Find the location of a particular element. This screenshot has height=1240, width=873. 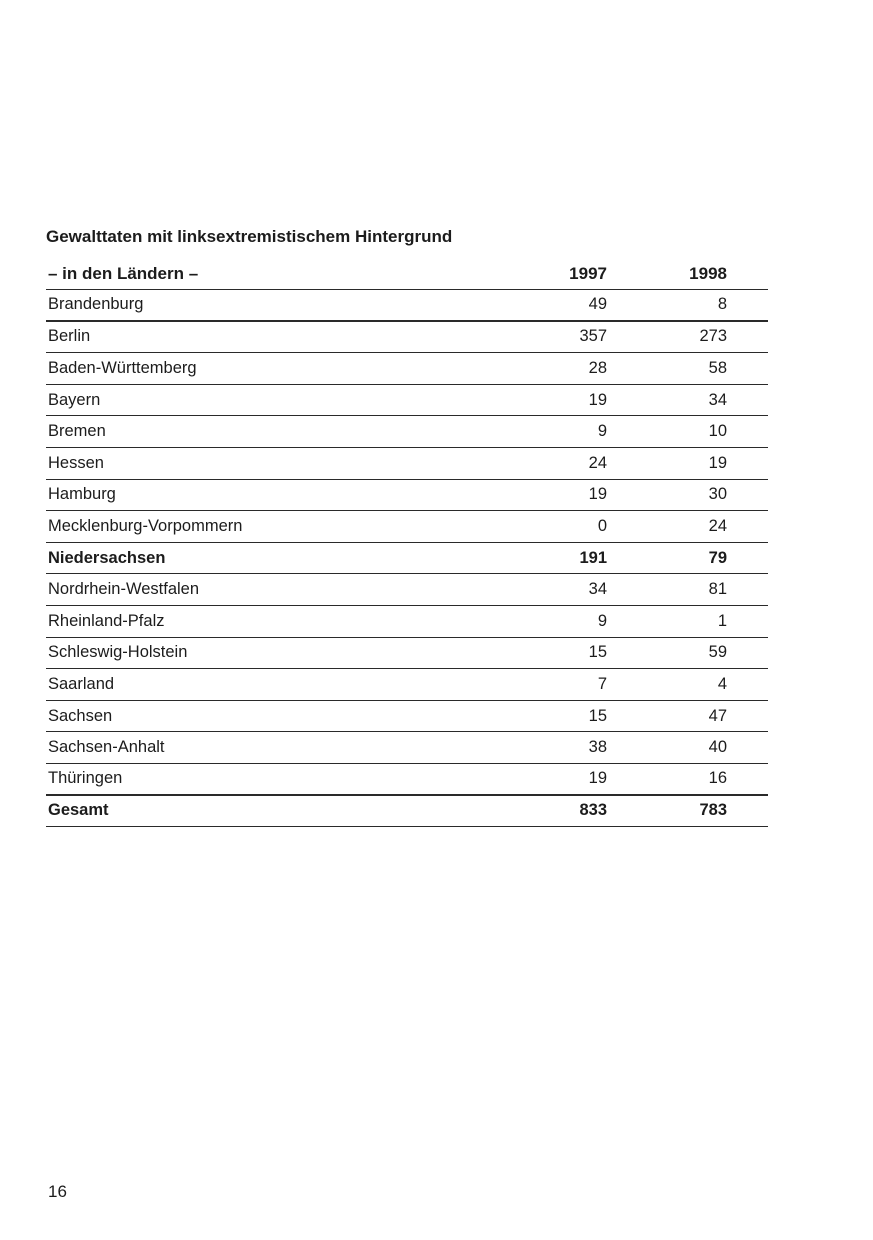

state-name-cell: Baden-Württemberg is located at coordinates (122, 367).